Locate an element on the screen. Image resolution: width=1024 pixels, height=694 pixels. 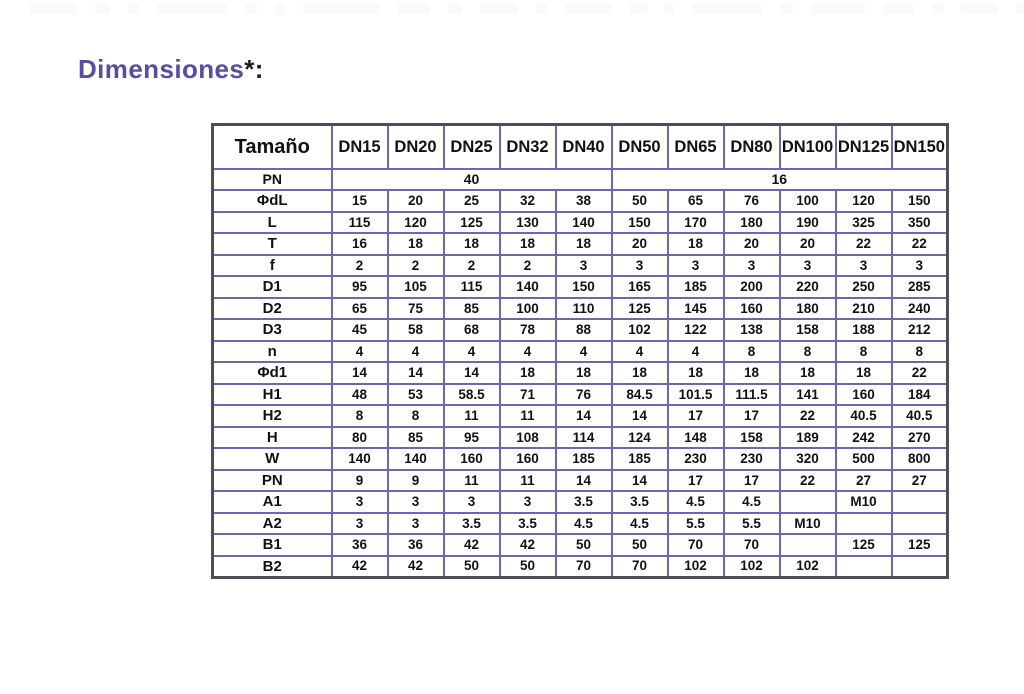
cell: 141 is located at coordinates (807, 394).